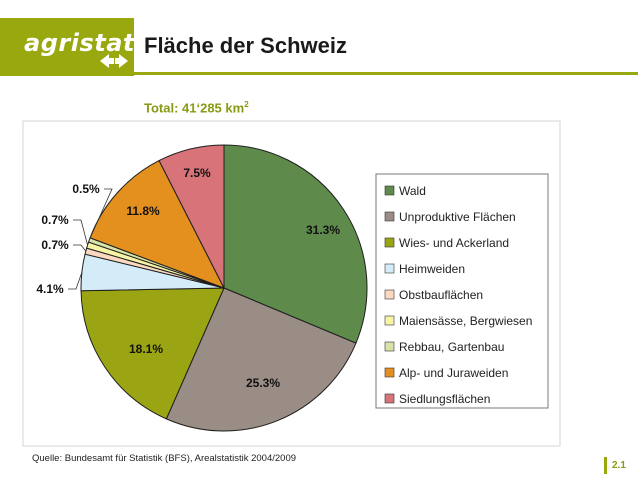  What do you see at coordinates (441, 295) in the screenshot?
I see `legend-label: Obstbauflächen` at bounding box center [441, 295].